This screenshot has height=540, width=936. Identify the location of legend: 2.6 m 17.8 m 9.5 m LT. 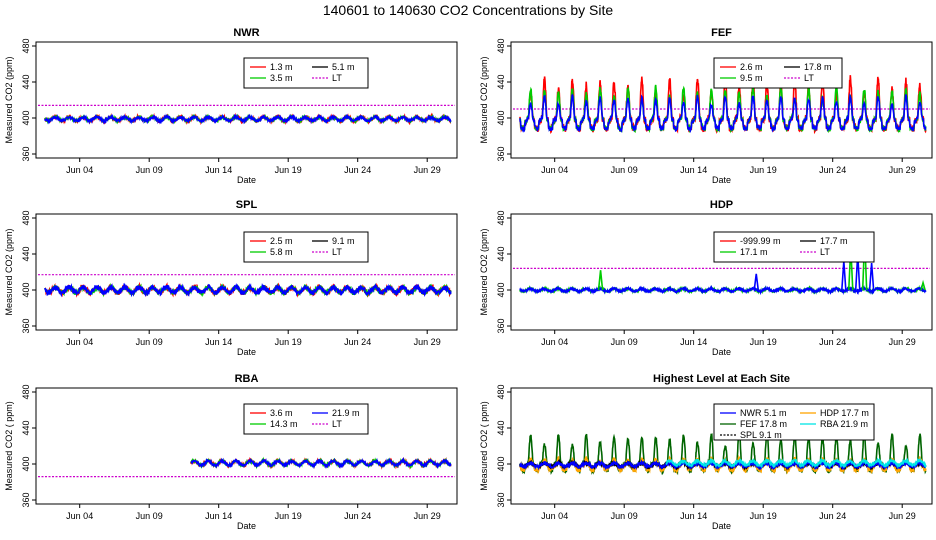
(778, 73).